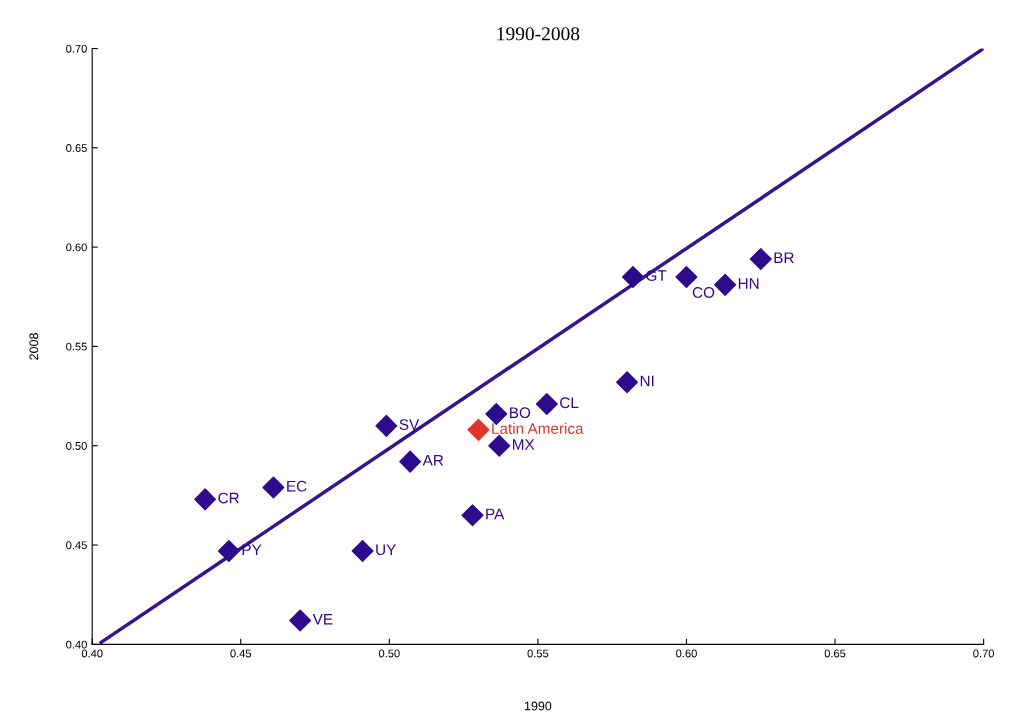  Describe the element at coordinates (386, 550) in the screenshot. I see `series-label: UY` at that location.